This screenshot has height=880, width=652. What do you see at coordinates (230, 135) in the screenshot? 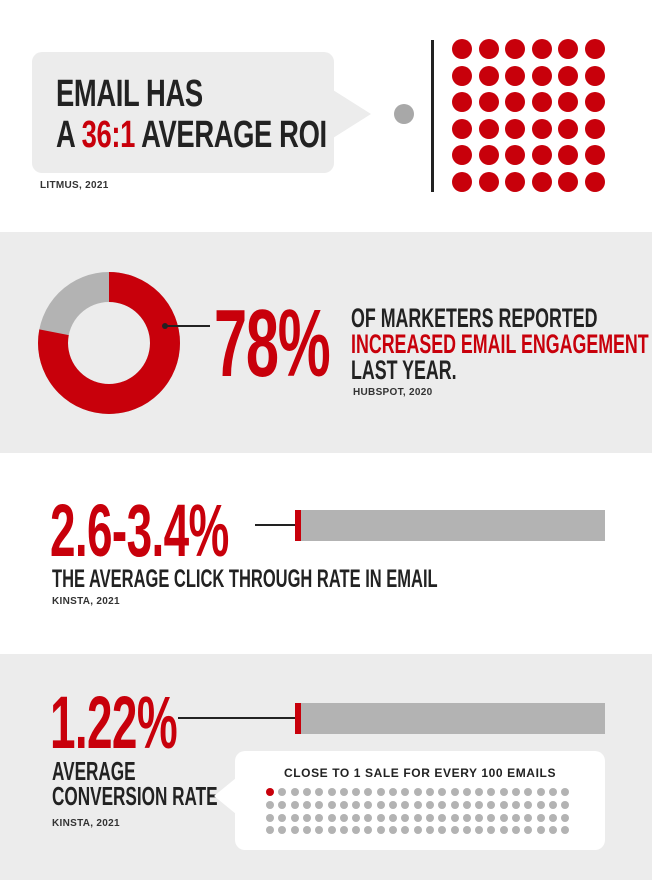
I see `roi-headline-suffix: AVERAGE ROI` at bounding box center [230, 135].